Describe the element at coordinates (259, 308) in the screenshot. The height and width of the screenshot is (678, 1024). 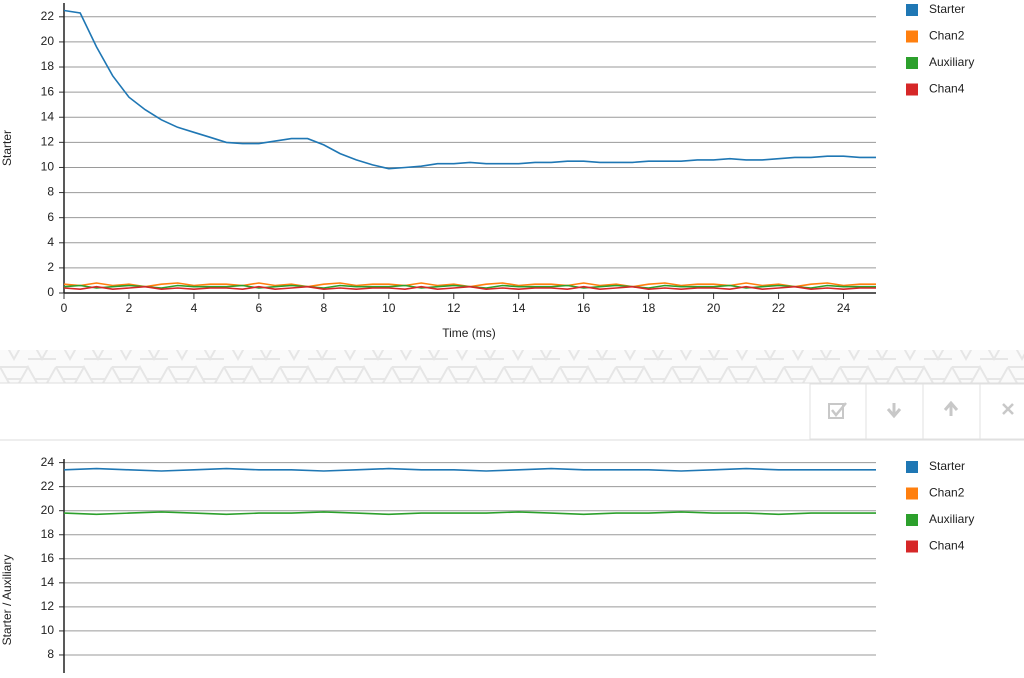
I see `x-tick-label: 6` at that location.